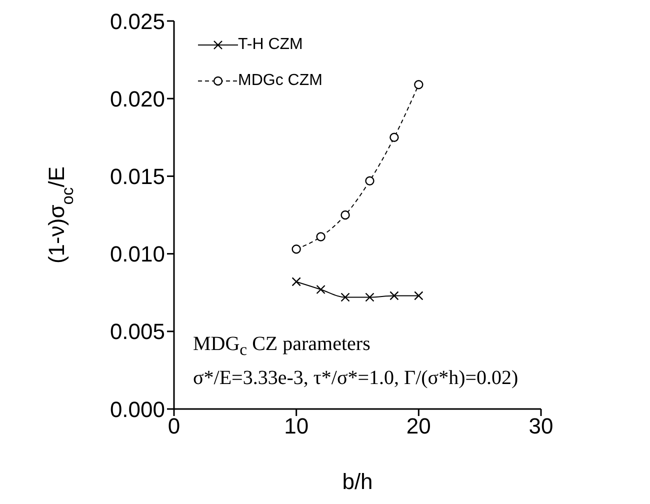 The image size is (650, 504). Describe the element at coordinates (357, 481) in the screenshot. I see `x-axis-title: b/h` at that location.